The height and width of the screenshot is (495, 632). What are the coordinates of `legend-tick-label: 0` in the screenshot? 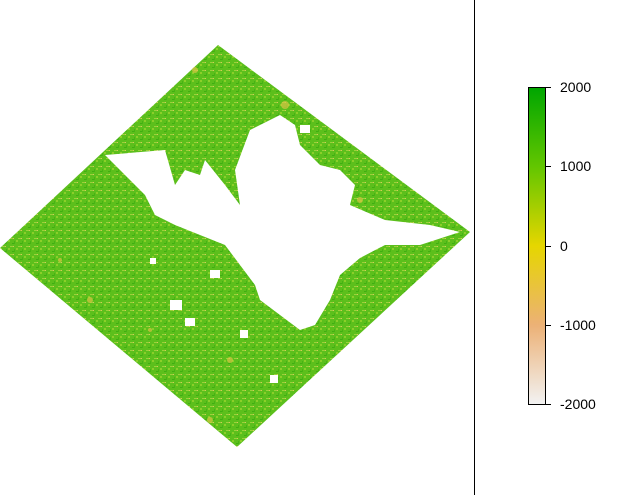 It's located at (564, 245).